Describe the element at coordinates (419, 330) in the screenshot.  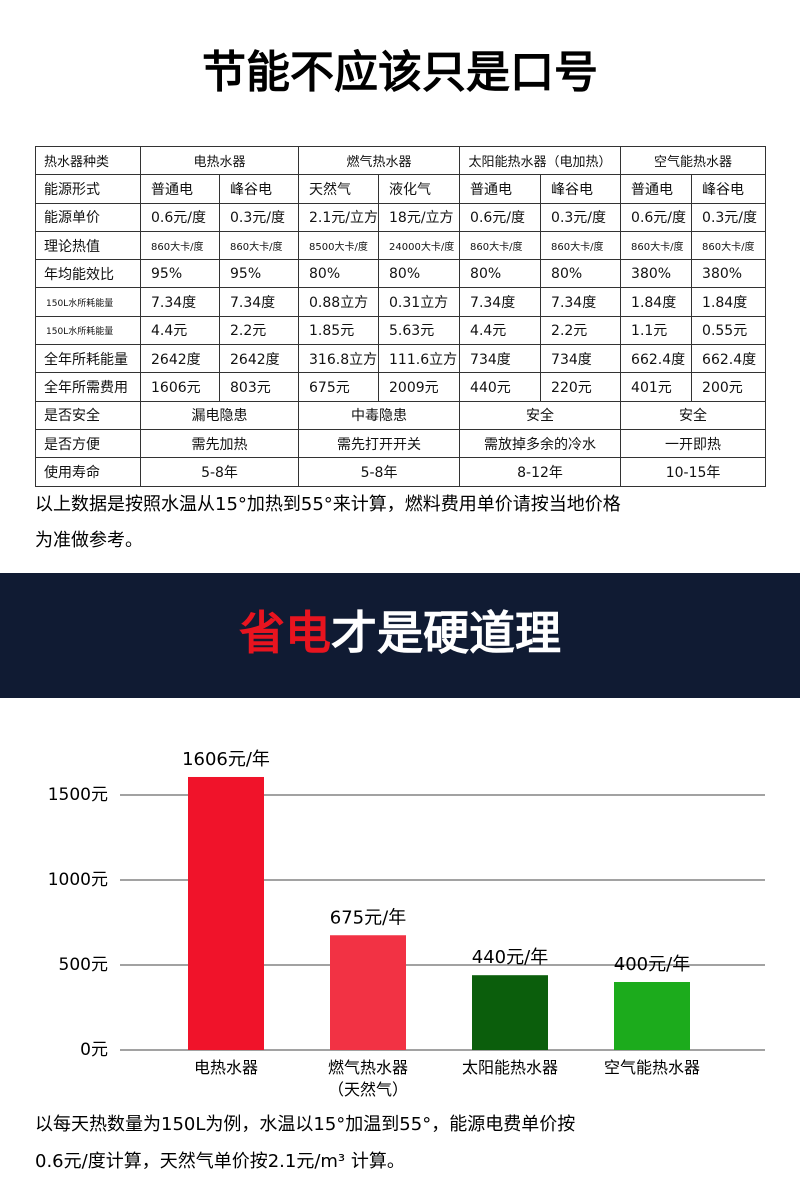
I see `table-cell: 5.63元` at that location.